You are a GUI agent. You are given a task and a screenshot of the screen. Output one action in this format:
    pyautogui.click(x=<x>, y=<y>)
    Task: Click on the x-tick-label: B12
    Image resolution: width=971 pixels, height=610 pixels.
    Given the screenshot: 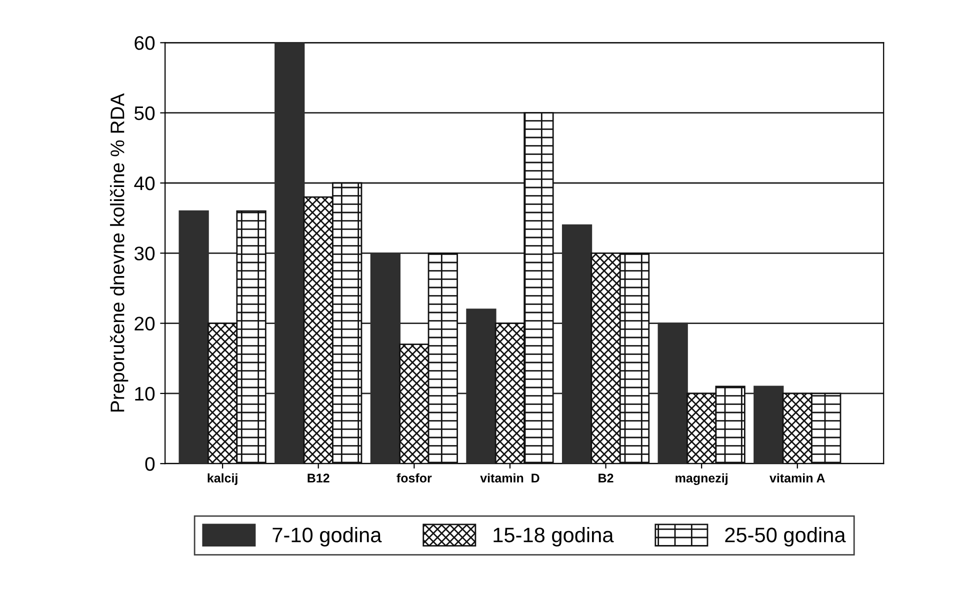 What is the action you would take?
    pyautogui.click(x=319, y=478)
    